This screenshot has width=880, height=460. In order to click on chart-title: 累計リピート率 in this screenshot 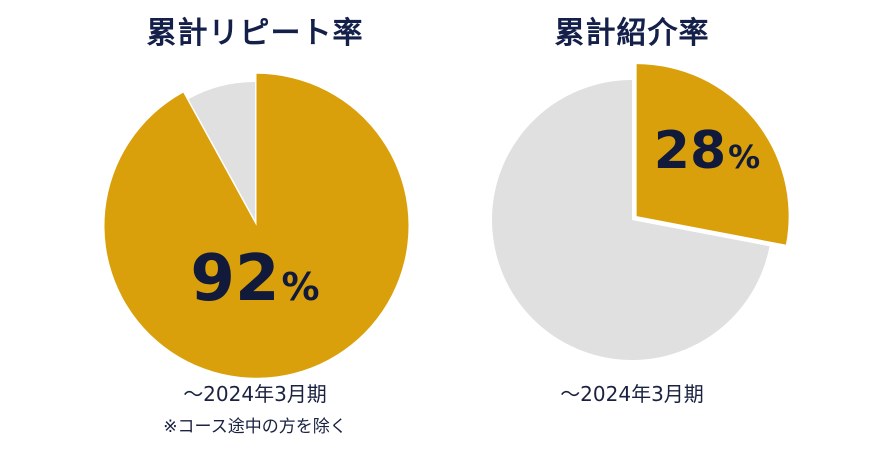, I will do `click(255, 33)`.